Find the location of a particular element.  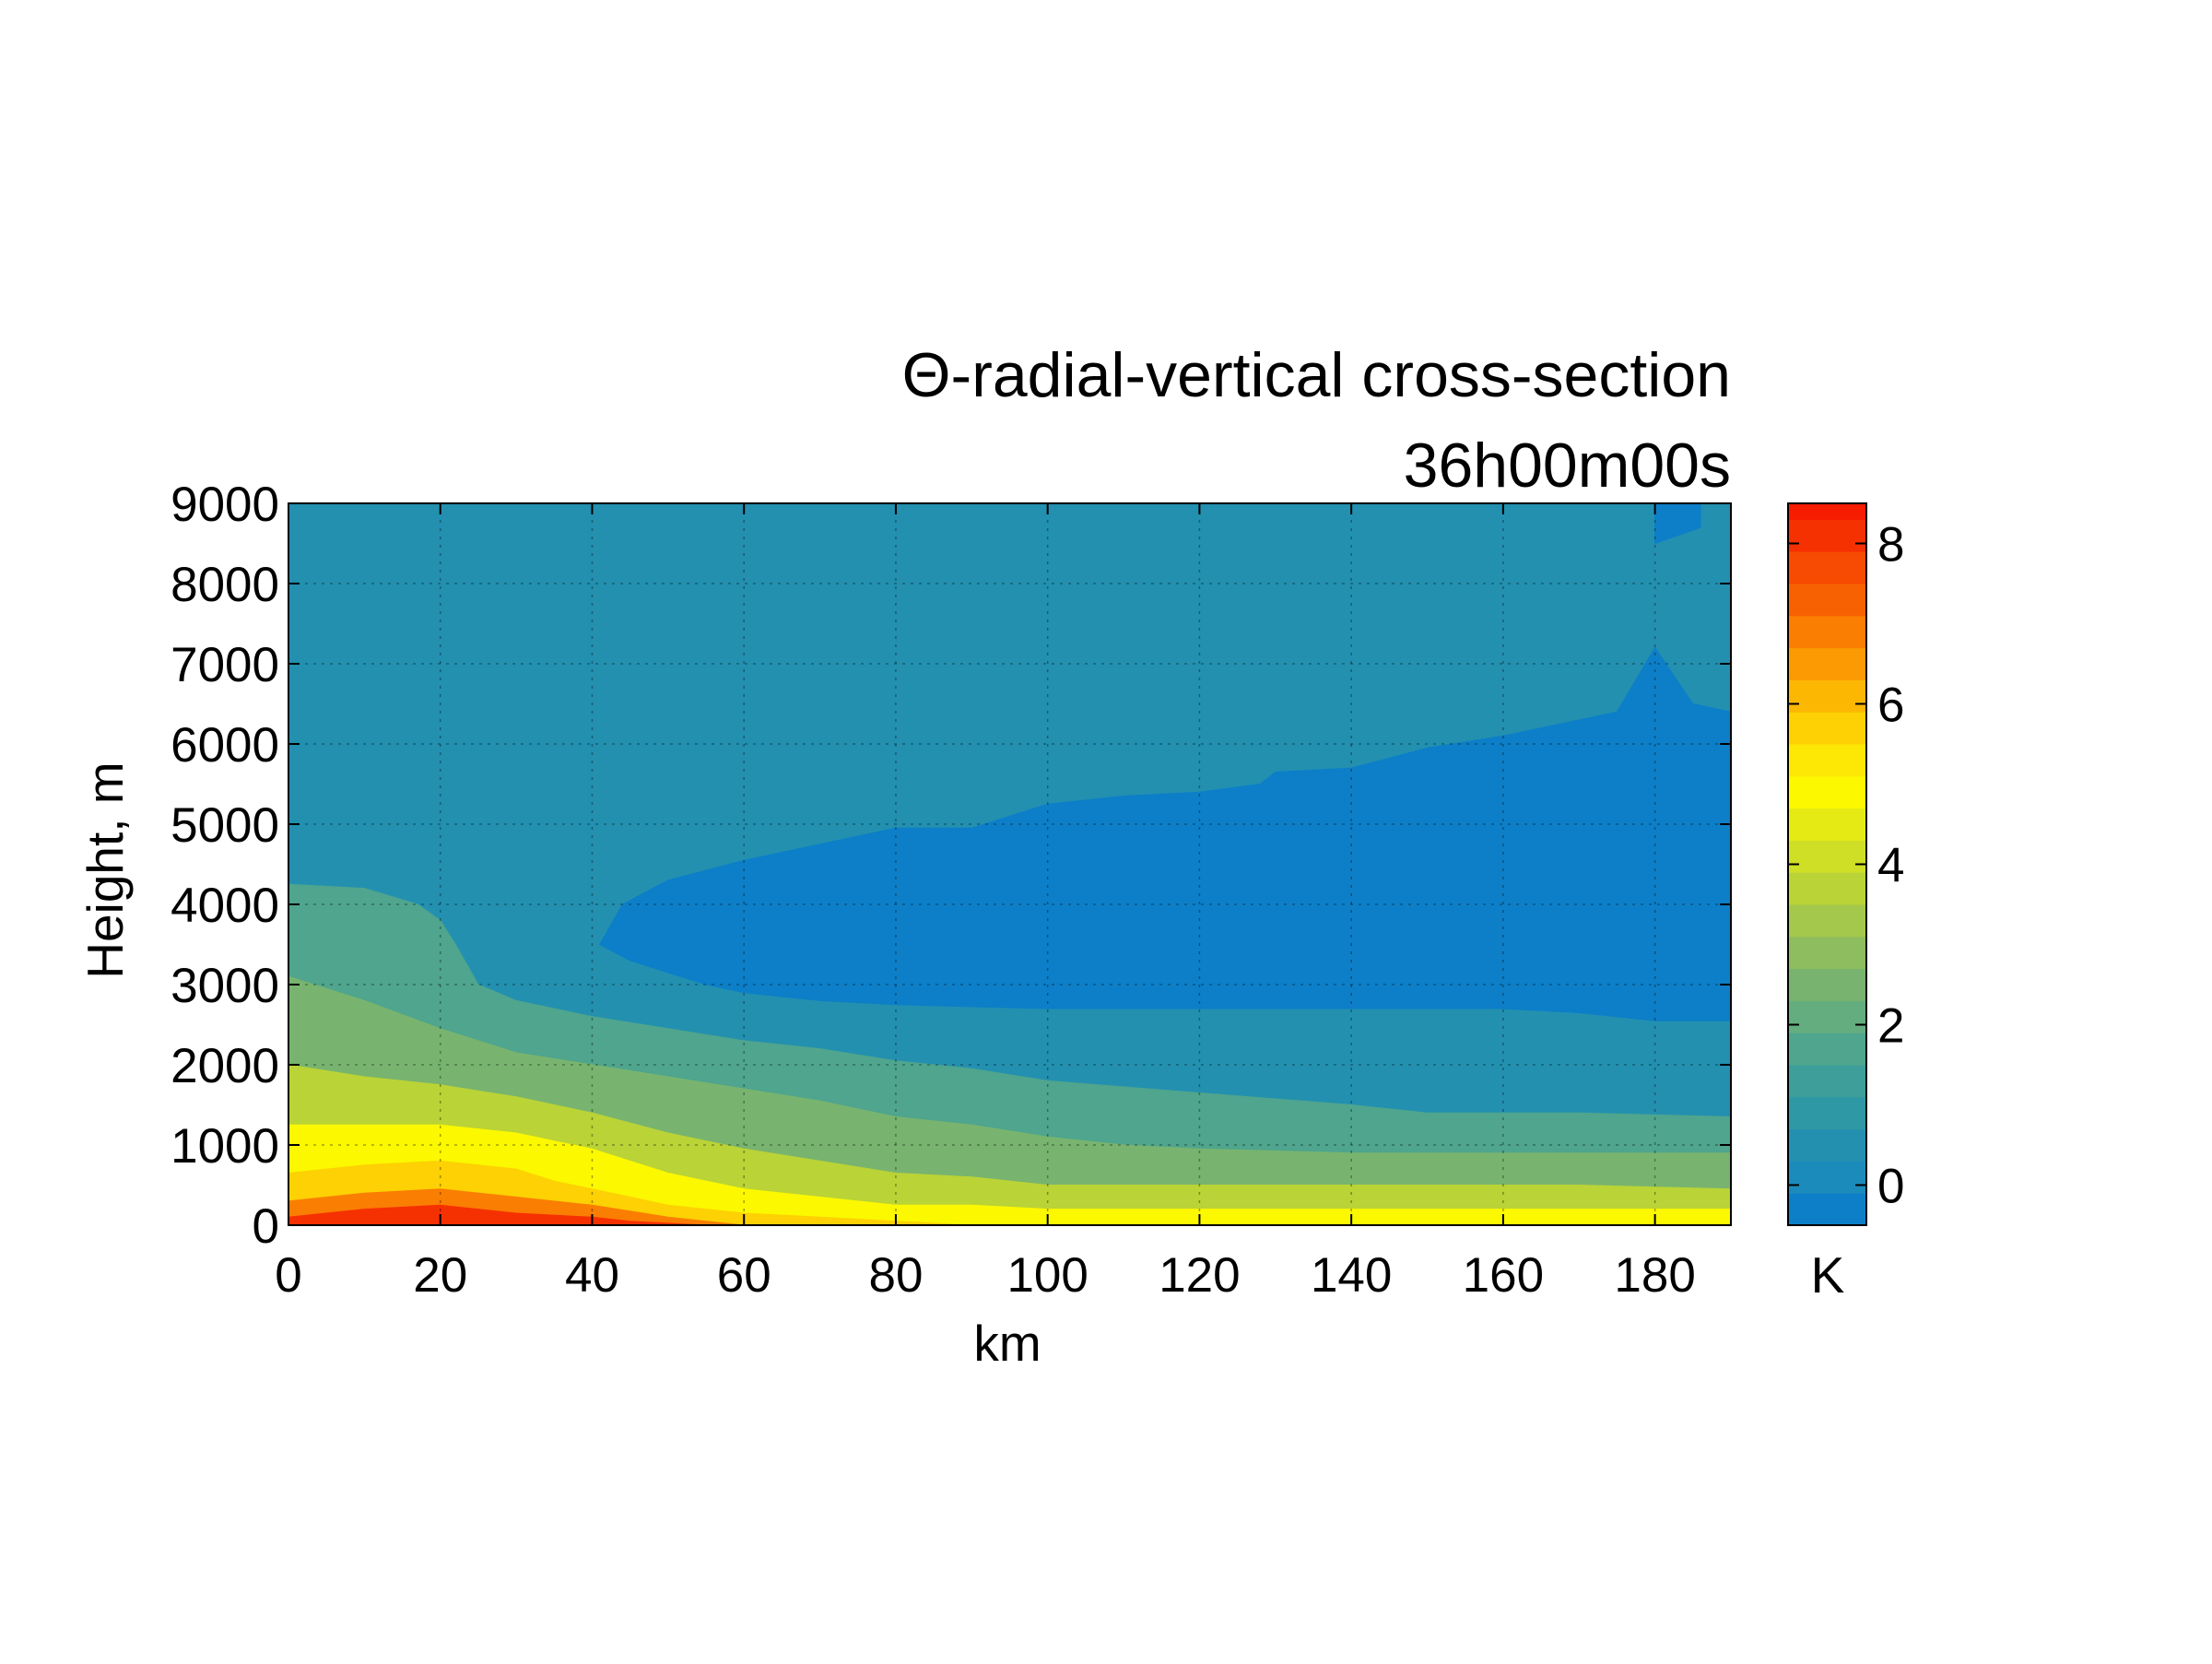

x-tick-label: 140 is located at coordinates (1351, 1275).